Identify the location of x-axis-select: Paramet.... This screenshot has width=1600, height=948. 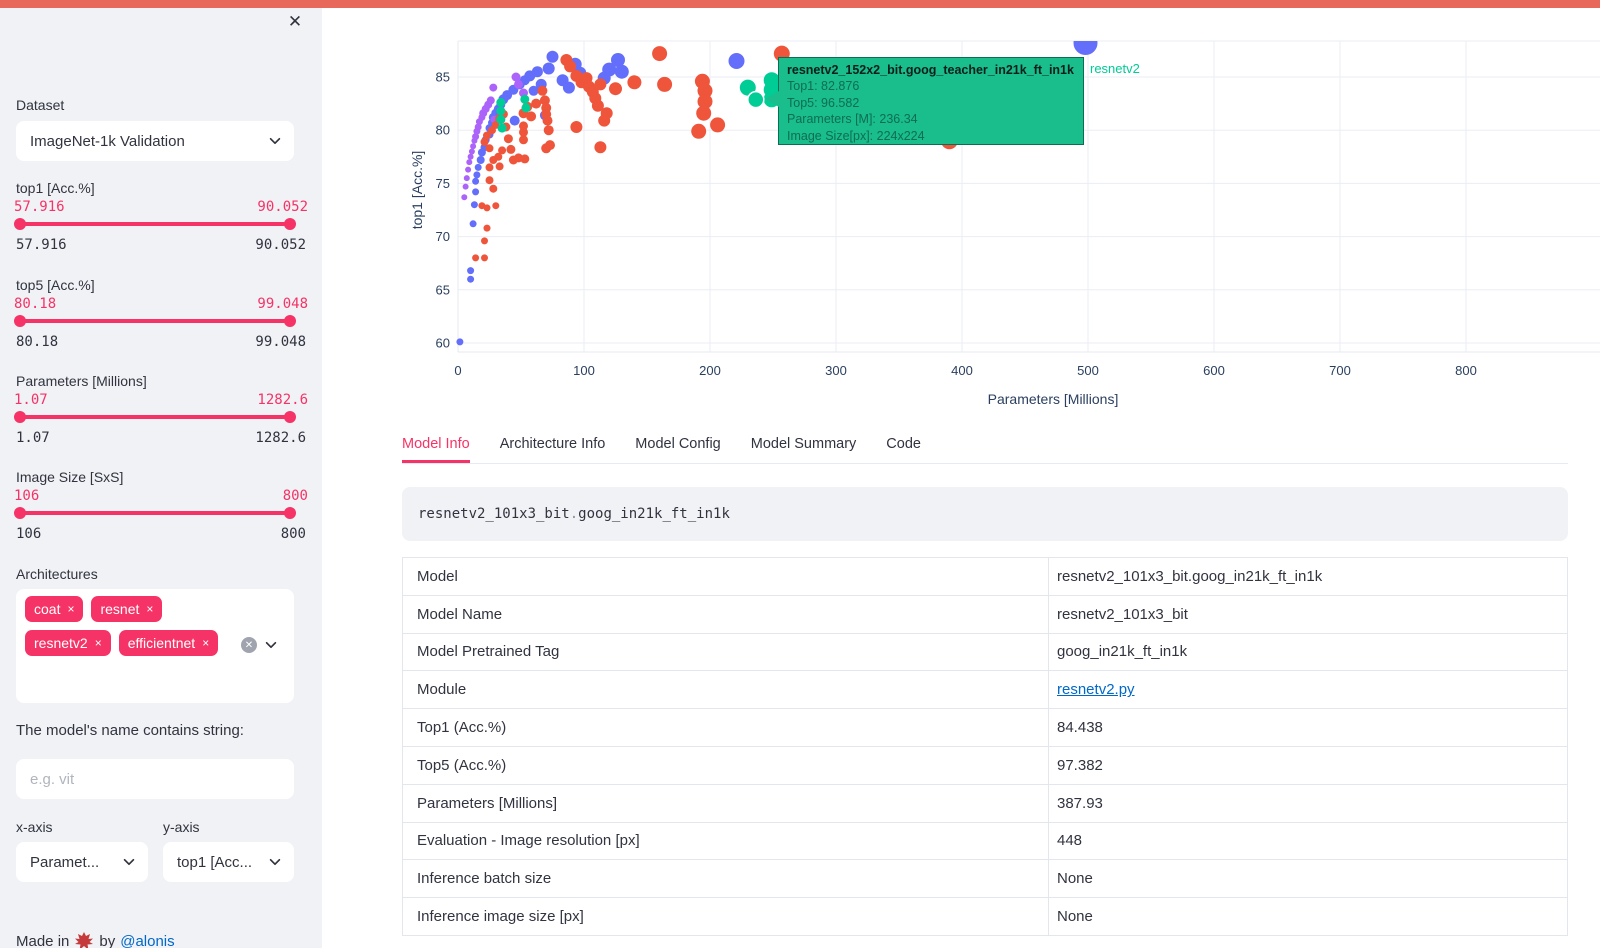
(82, 862).